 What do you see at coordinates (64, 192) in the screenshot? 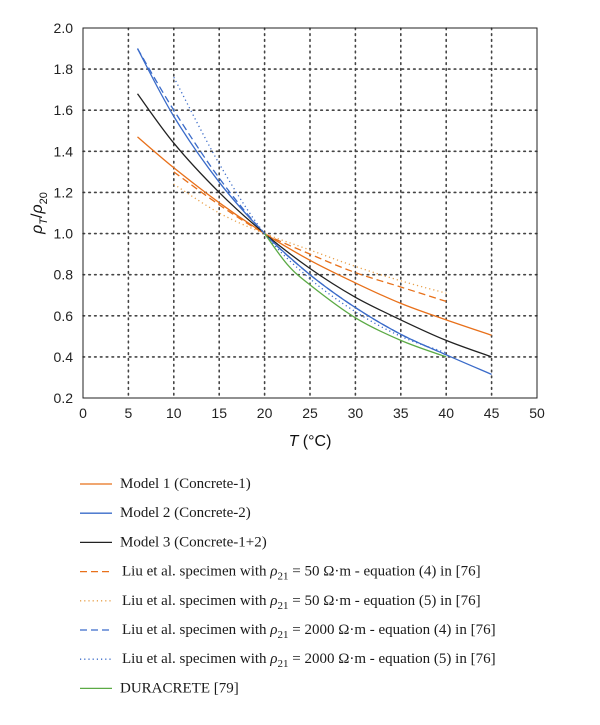
I see `y-tick-label: 1.2` at bounding box center [64, 192].